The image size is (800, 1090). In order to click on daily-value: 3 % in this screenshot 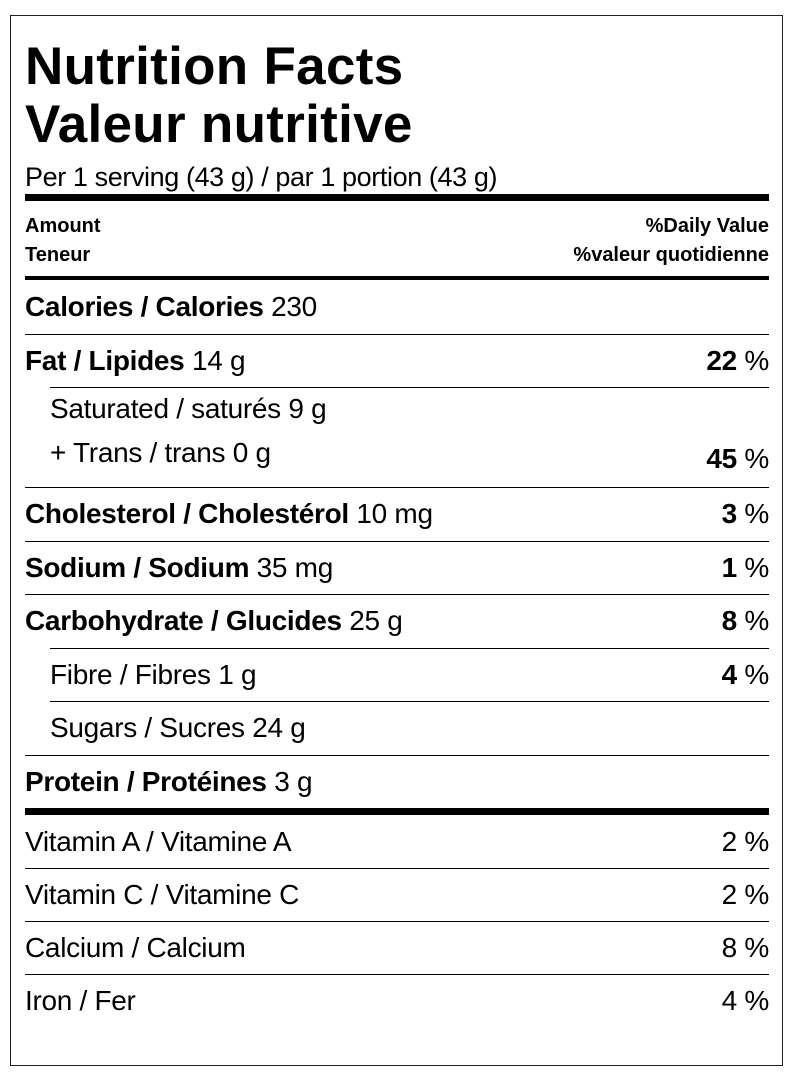, I will do `click(745, 514)`.